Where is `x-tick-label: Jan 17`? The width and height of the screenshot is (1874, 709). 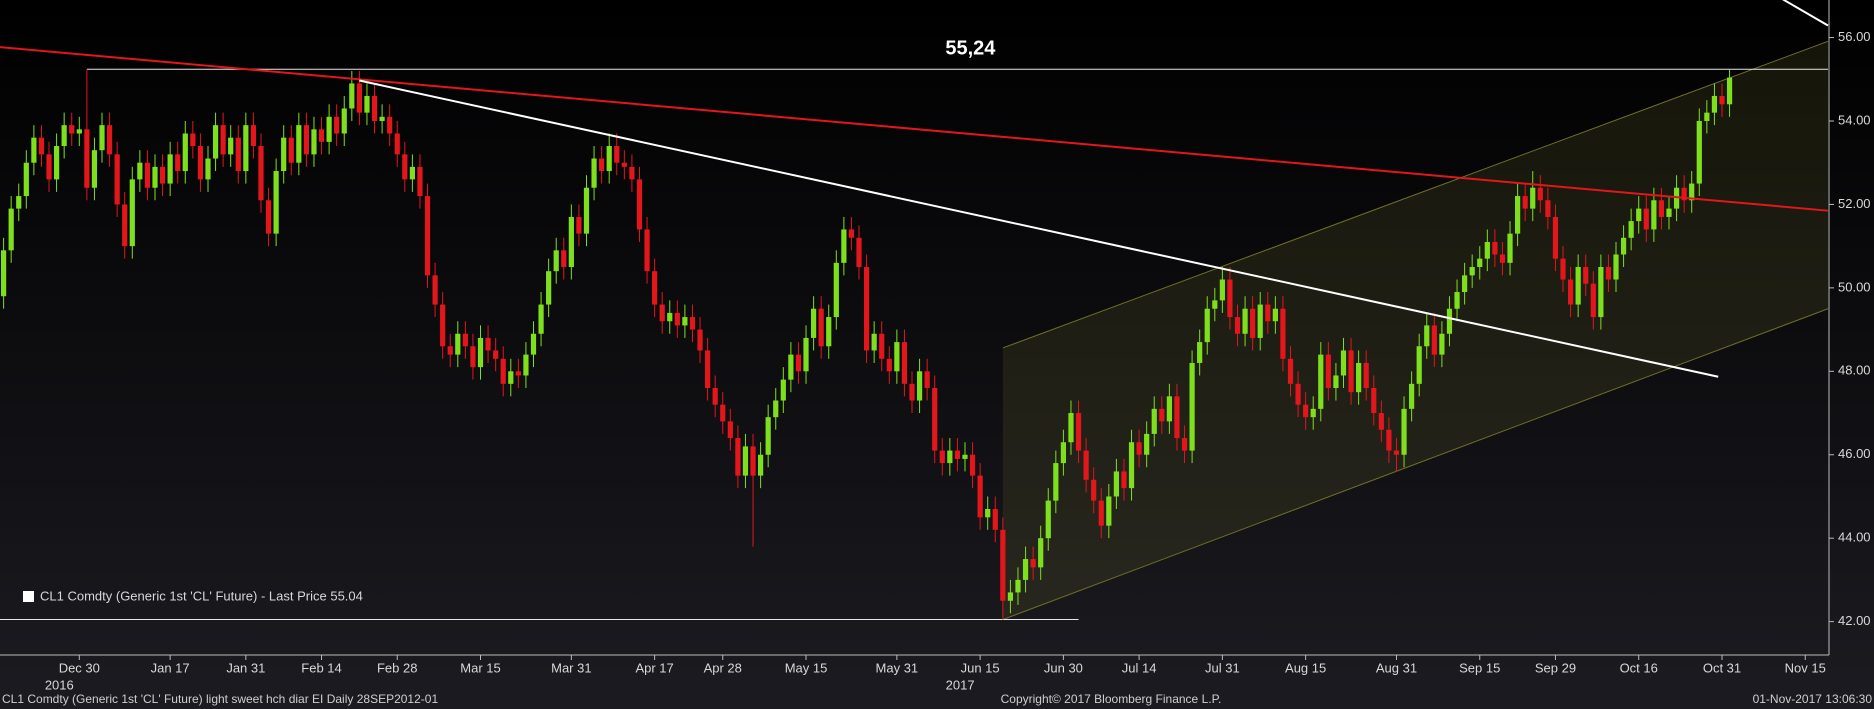
x-tick-label: Jan 17 is located at coordinates (170, 667).